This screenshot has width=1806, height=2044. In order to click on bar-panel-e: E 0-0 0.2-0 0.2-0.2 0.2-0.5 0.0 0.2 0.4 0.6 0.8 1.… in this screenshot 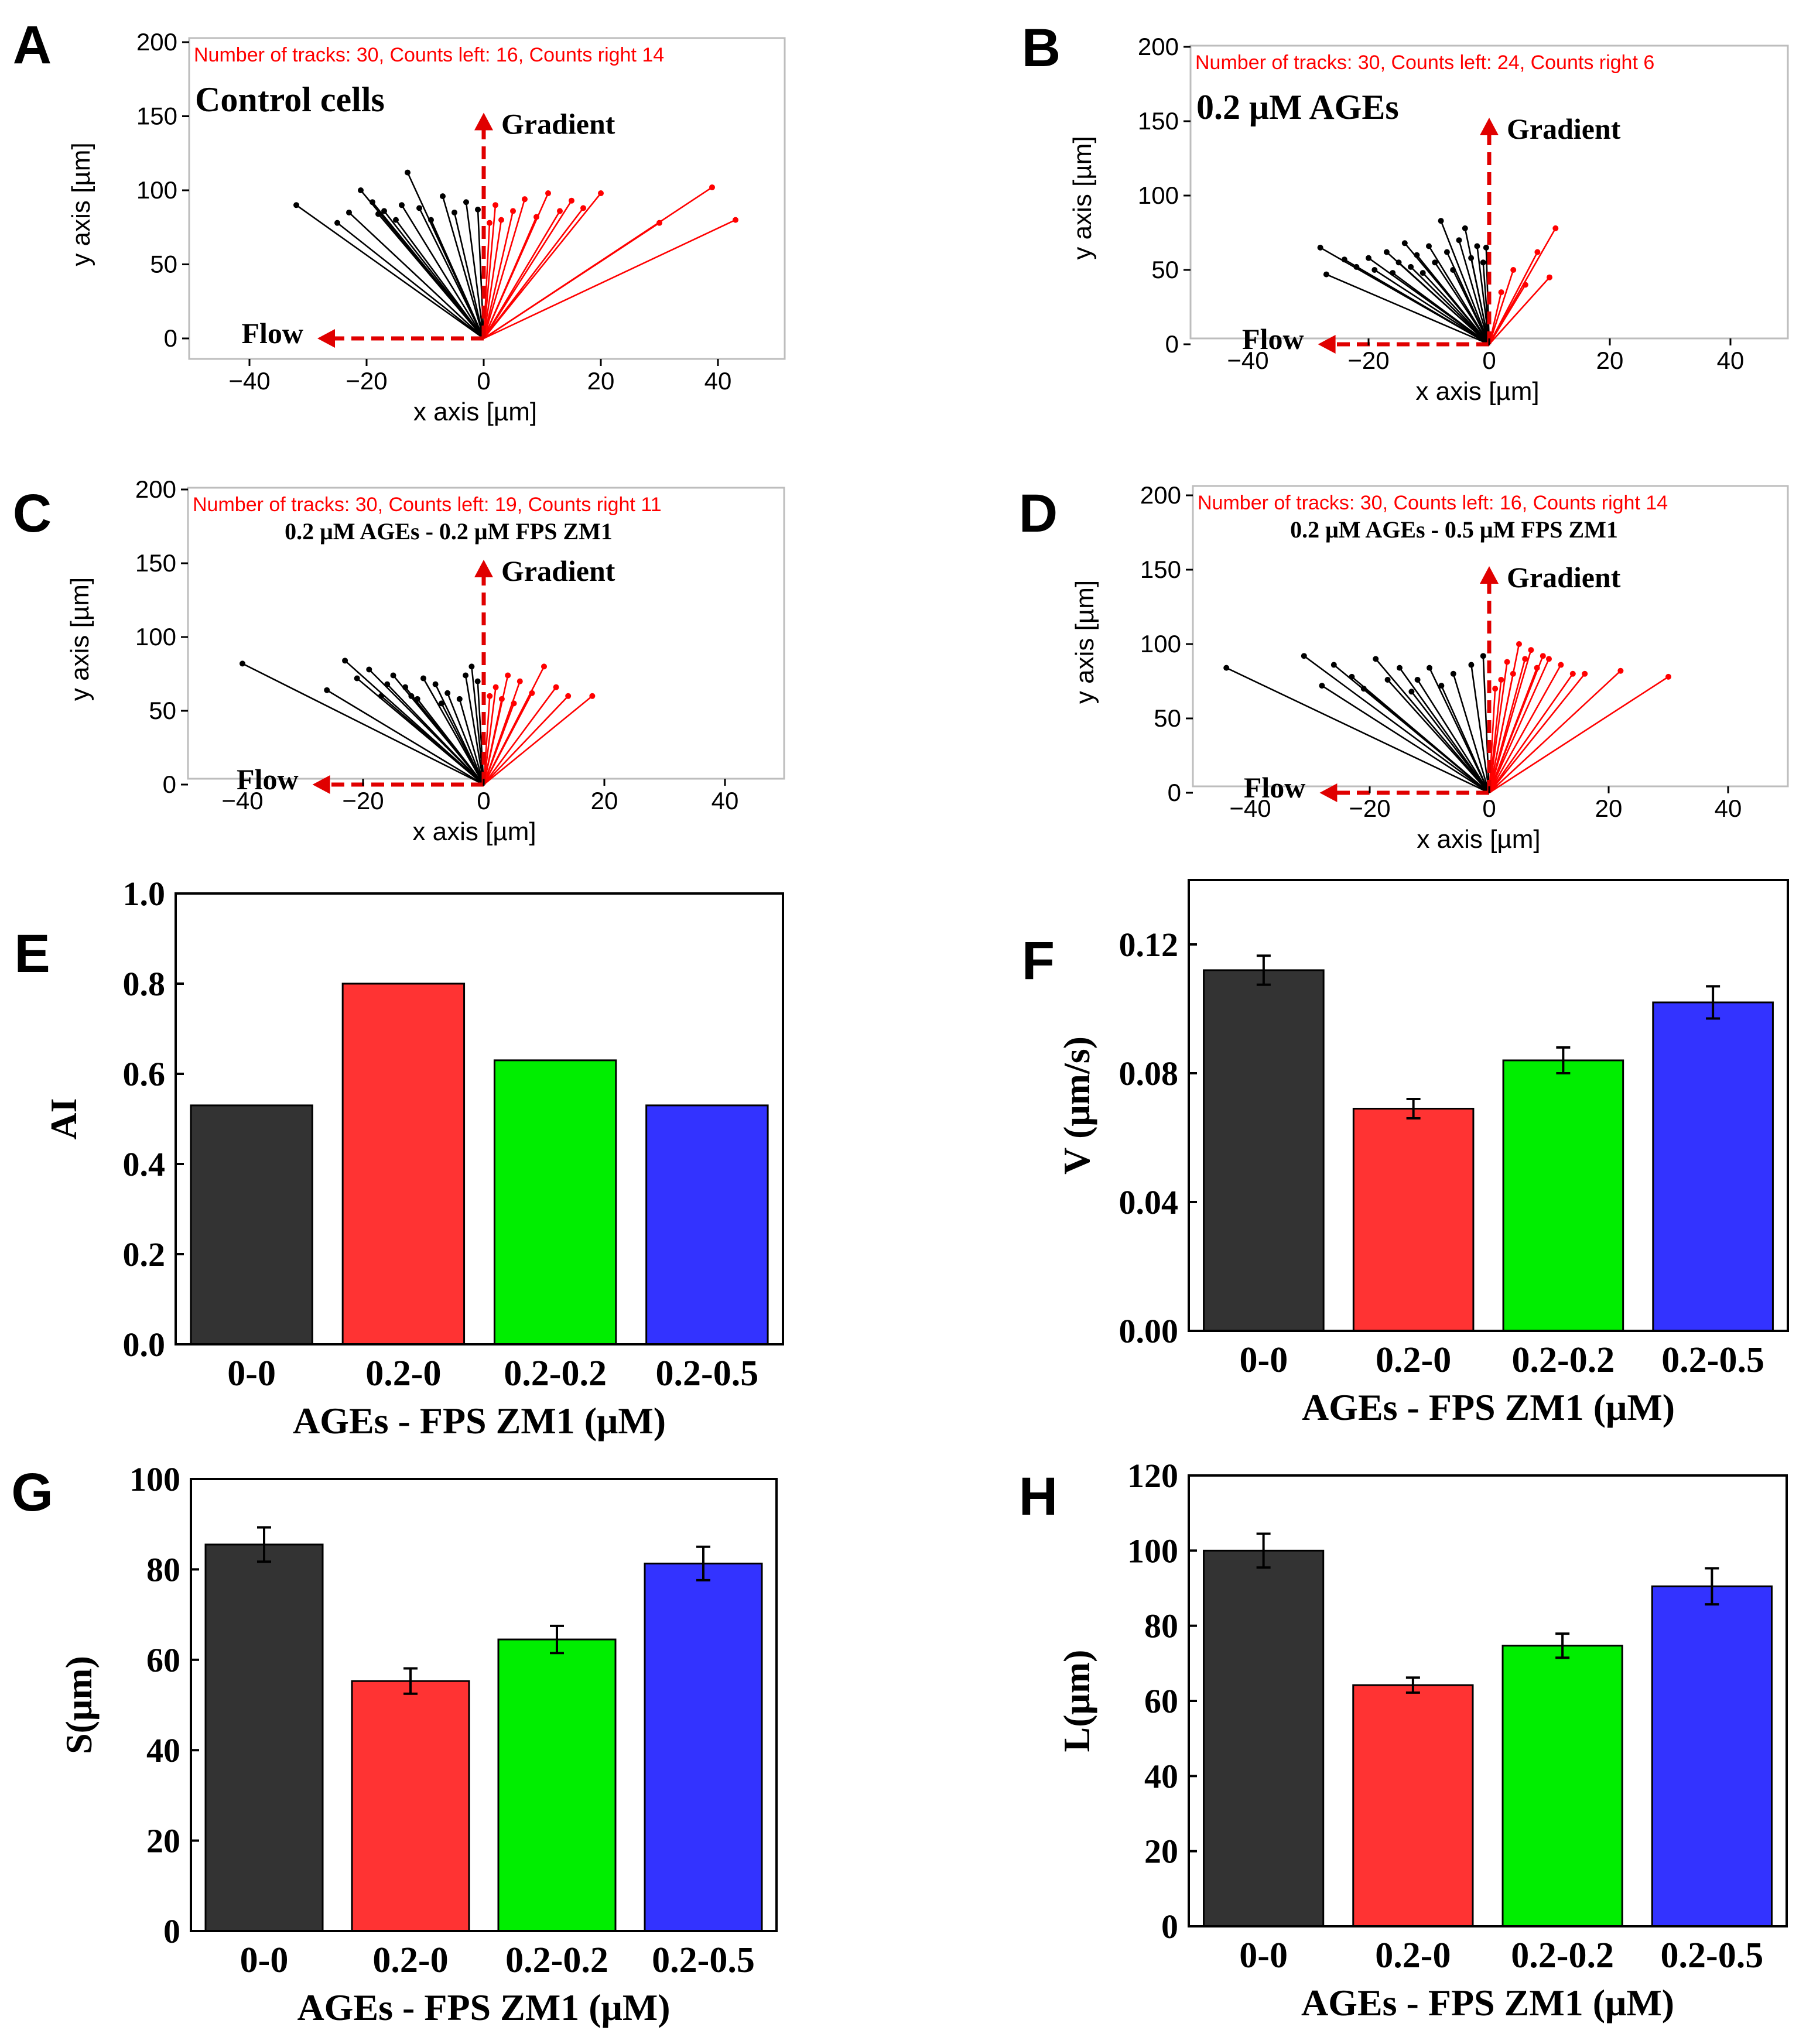, I will do `click(399, 1159)`.